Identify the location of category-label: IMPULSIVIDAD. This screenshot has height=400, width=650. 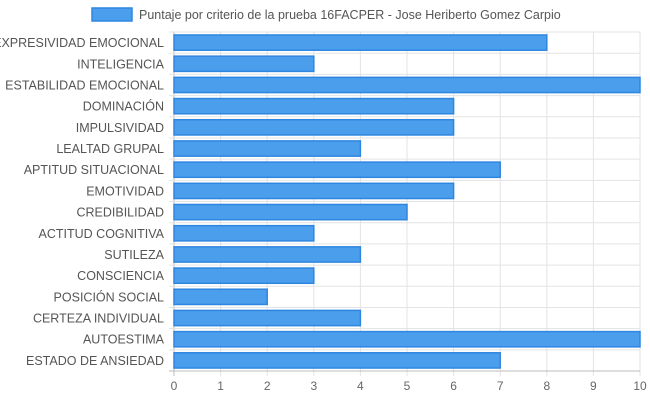
(120, 128).